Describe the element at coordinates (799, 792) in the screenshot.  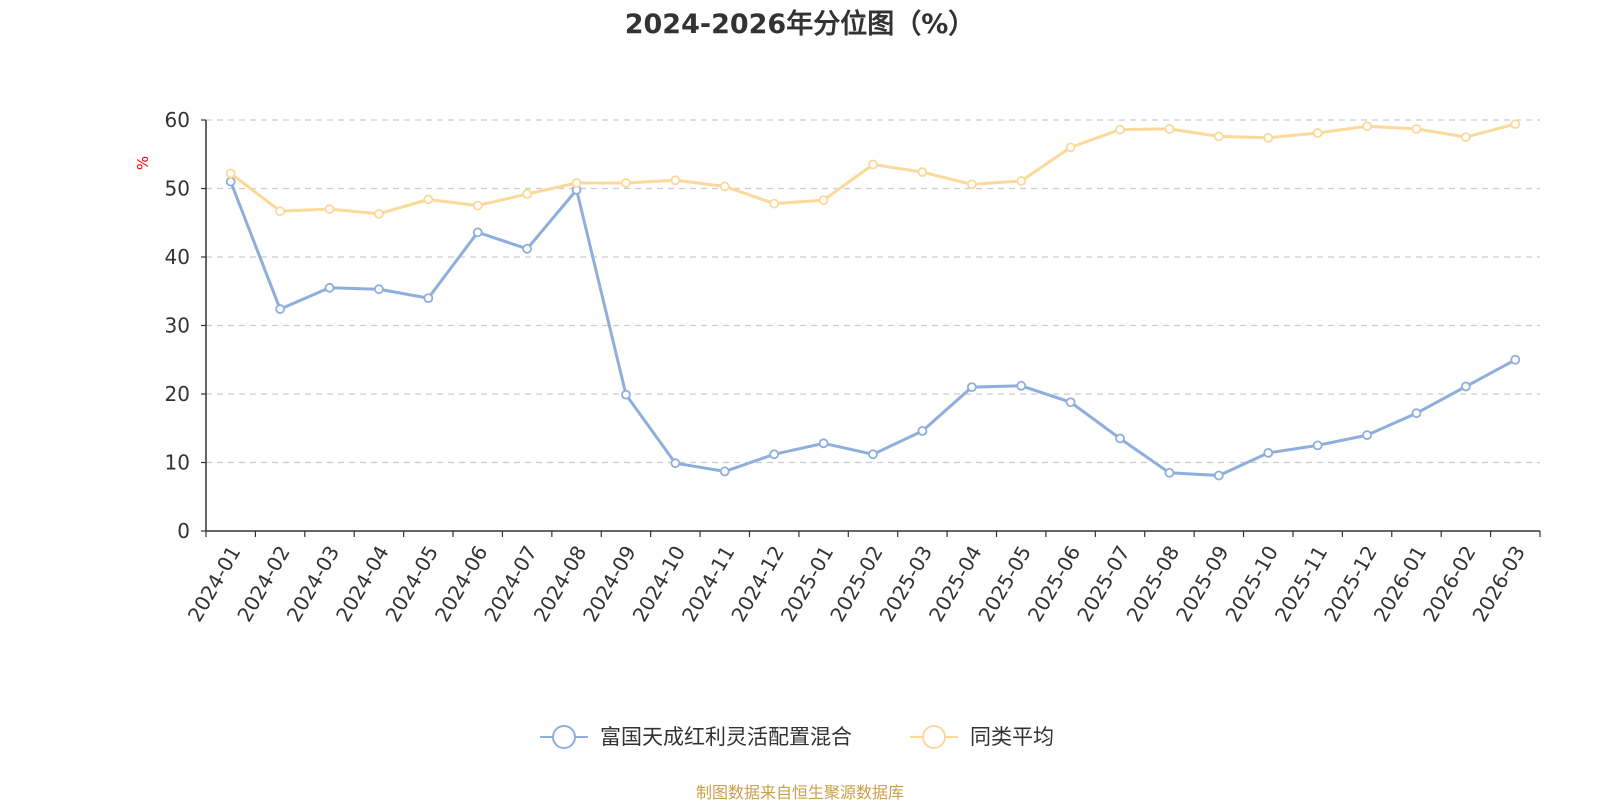
I see `source-note: 制图数据来自恒生聚源数据库` at that location.